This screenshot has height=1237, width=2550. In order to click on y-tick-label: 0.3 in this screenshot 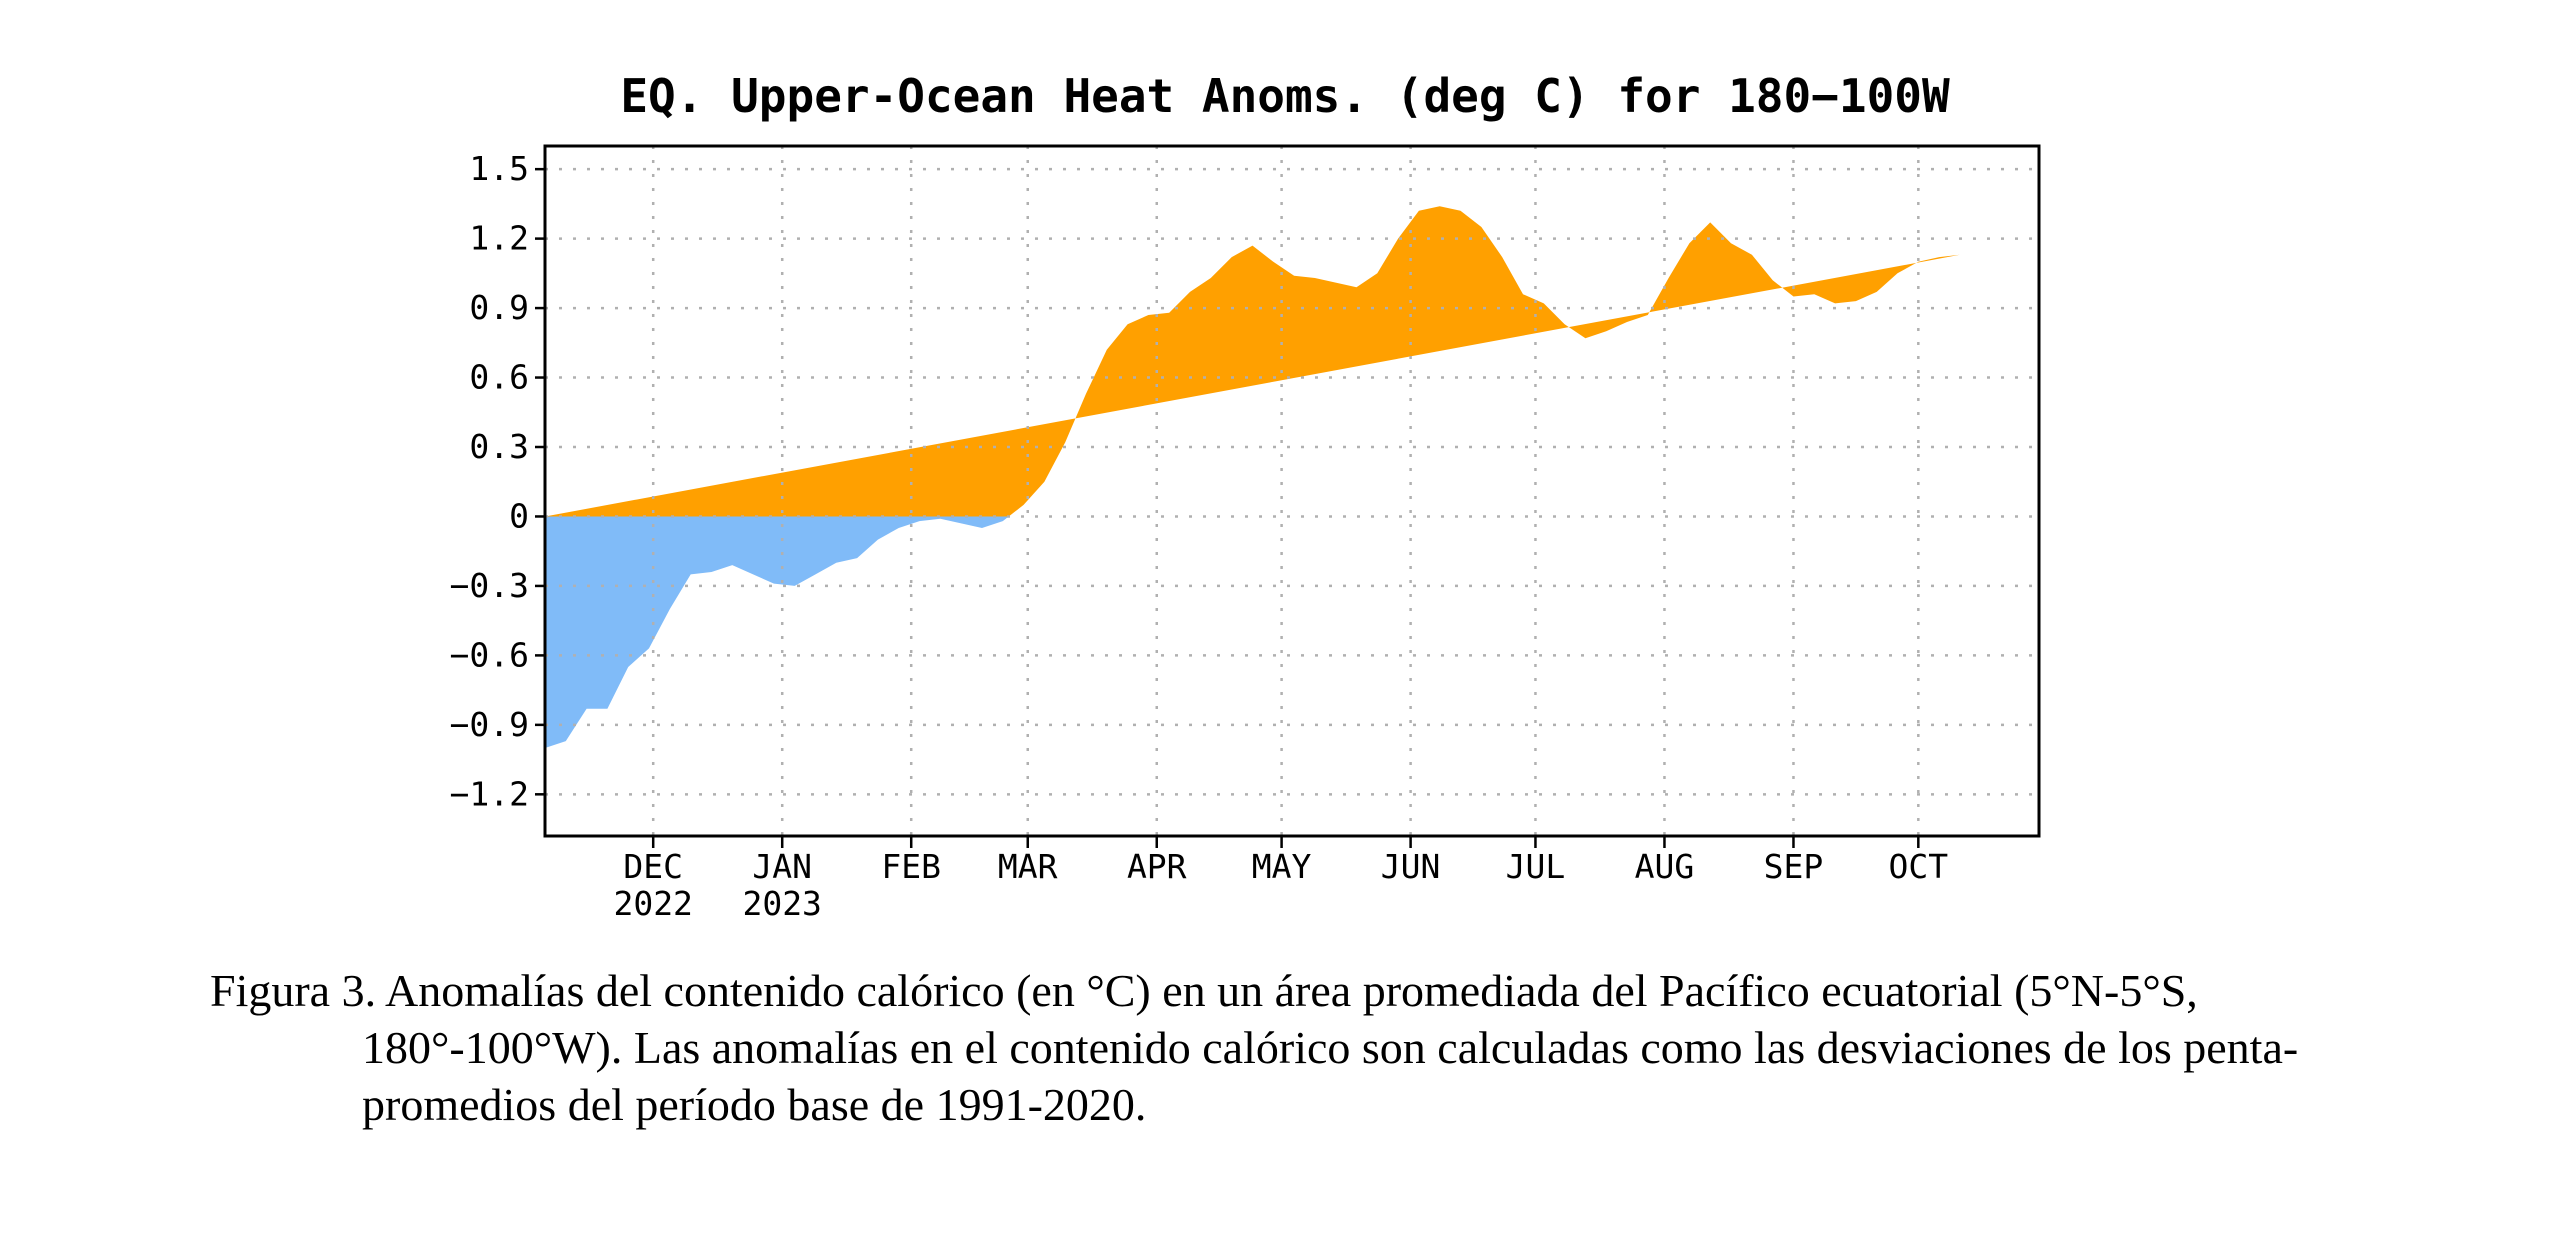, I will do `click(499, 446)`.